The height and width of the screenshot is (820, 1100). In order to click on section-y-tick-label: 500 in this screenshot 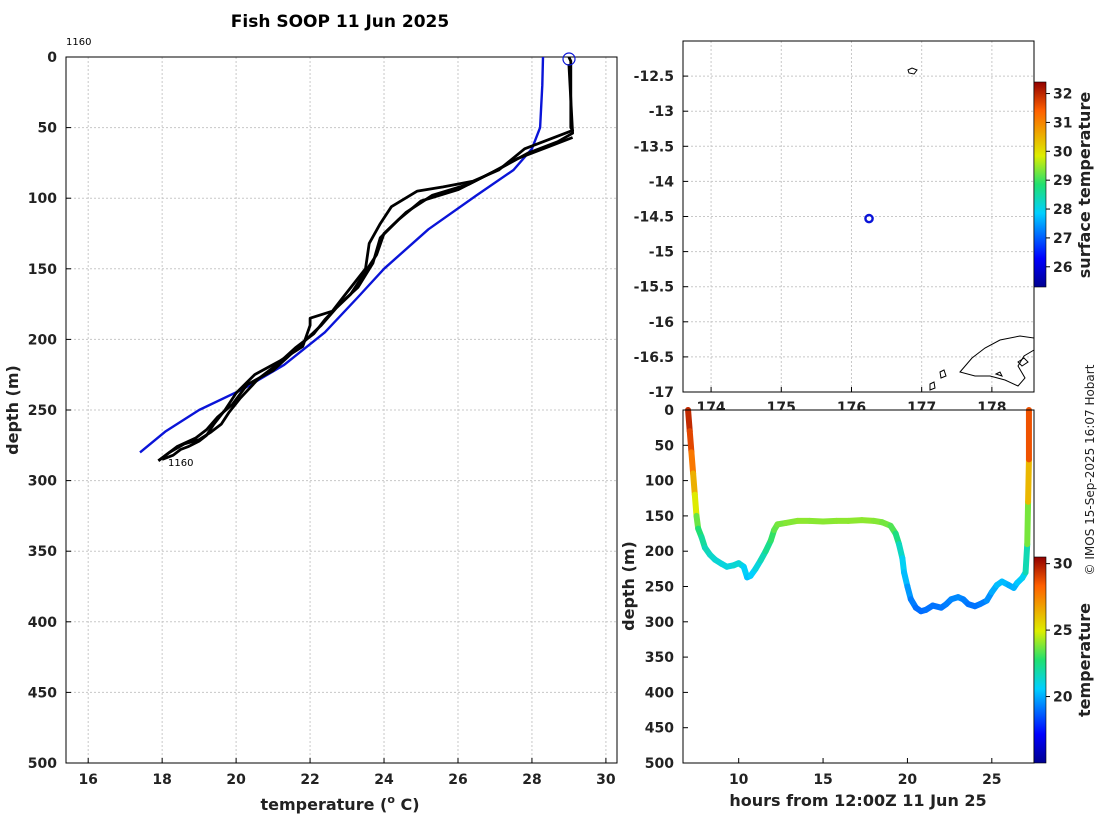, I will do `click(659, 764)`.